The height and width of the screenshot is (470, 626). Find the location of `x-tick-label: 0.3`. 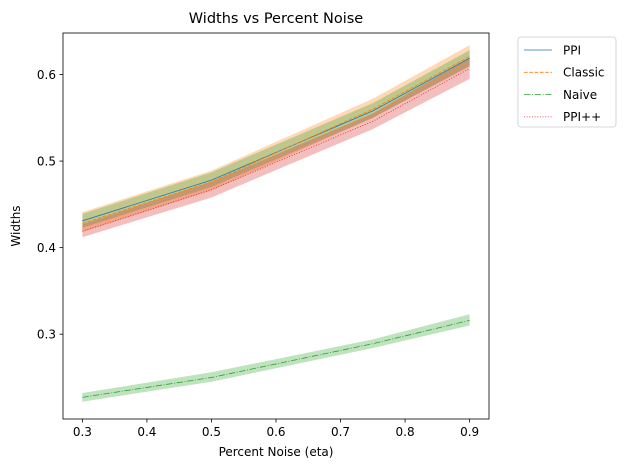

x-tick-label: 0.3 is located at coordinates (82, 432).